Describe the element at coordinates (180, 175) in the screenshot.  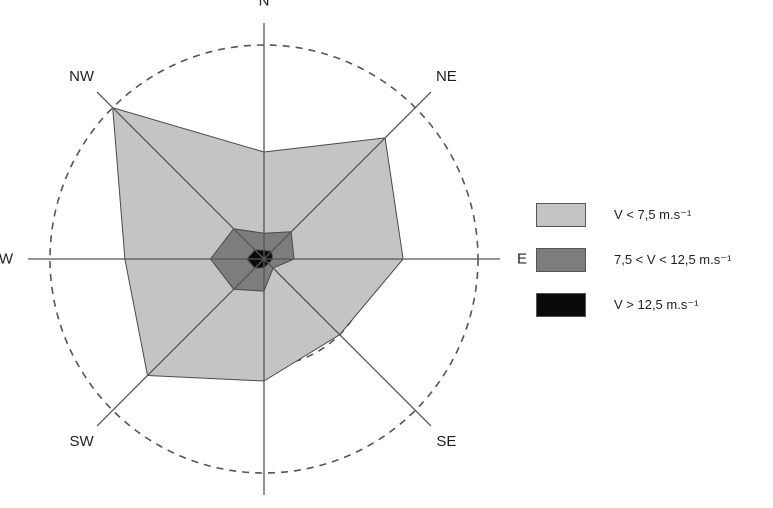
I see `axis-line-nw` at that location.